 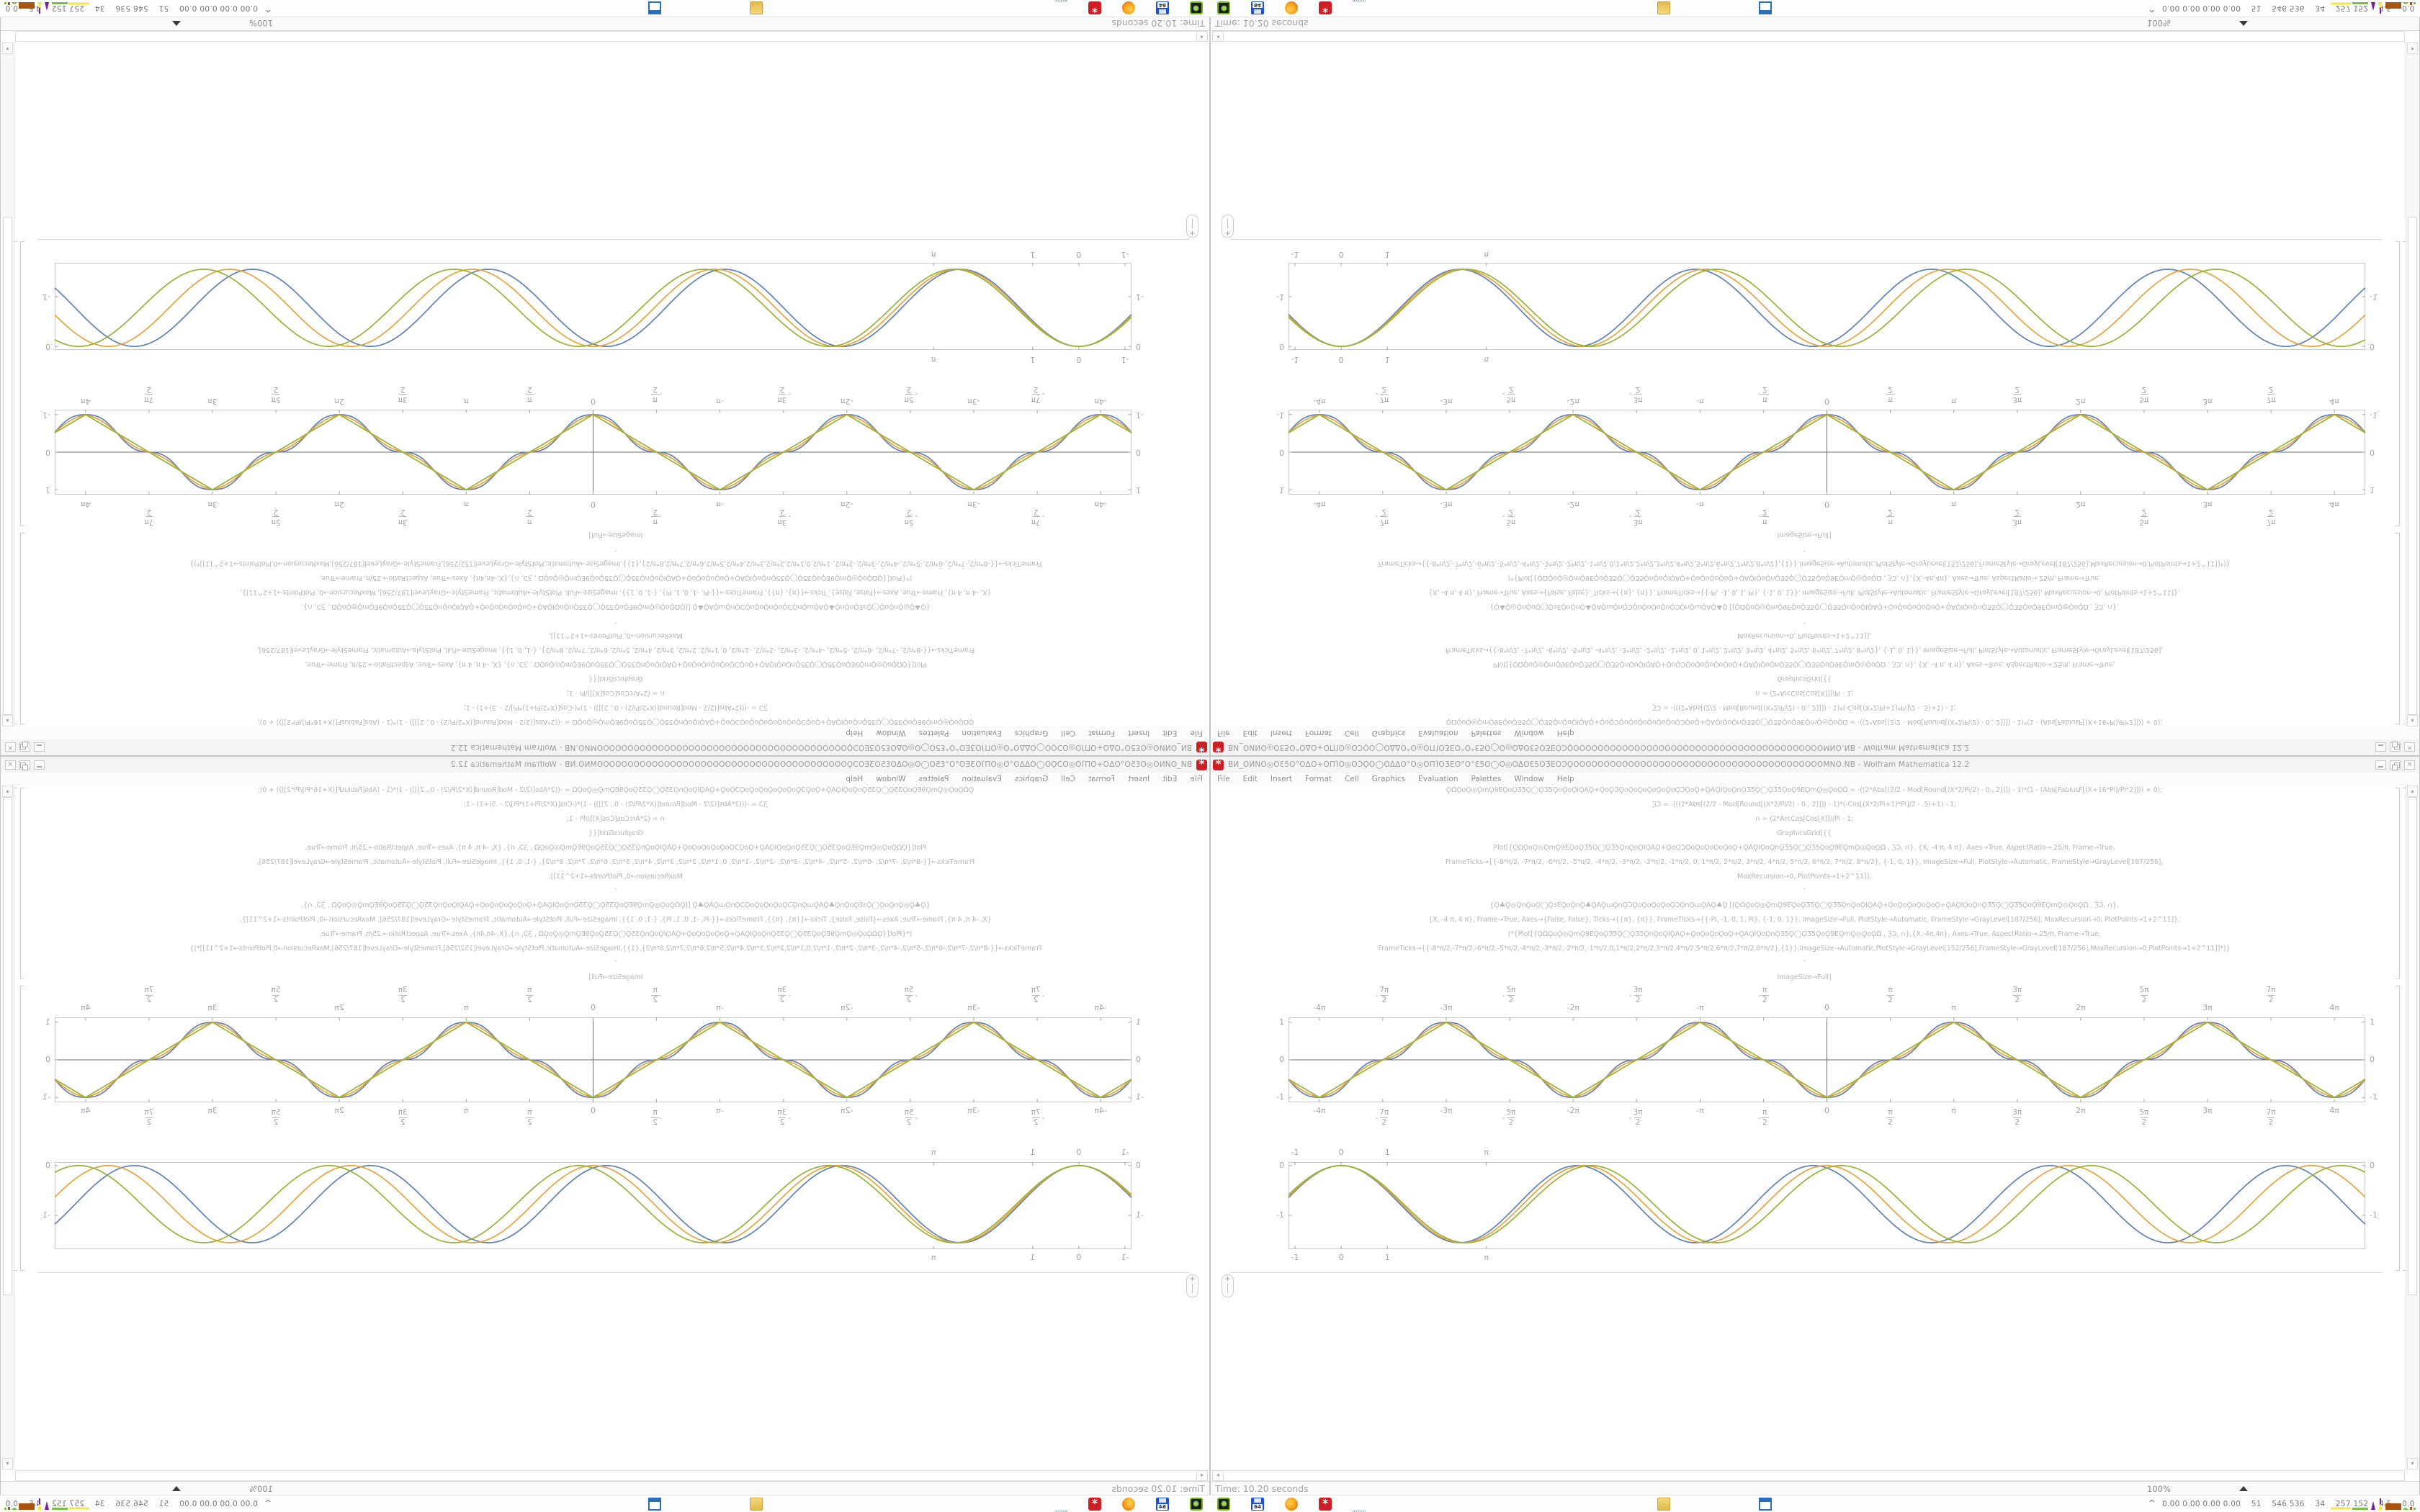 I want to click on vertical-scroll-thumb, so click(x=2412, y=466).